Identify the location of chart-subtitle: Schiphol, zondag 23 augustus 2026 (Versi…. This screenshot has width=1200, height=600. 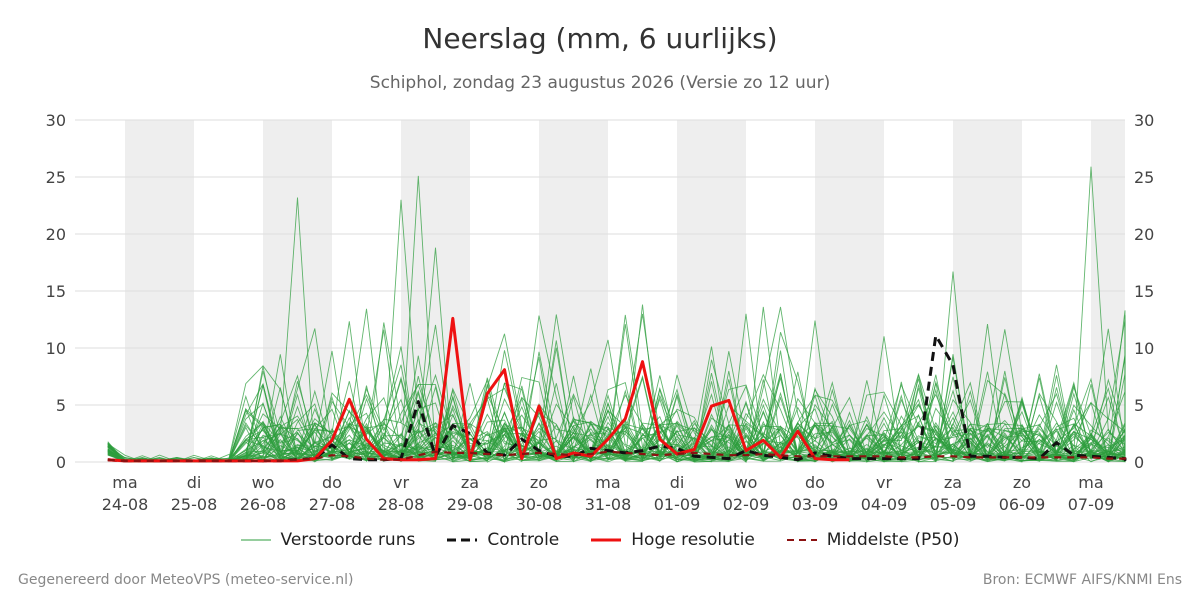
(600, 83).